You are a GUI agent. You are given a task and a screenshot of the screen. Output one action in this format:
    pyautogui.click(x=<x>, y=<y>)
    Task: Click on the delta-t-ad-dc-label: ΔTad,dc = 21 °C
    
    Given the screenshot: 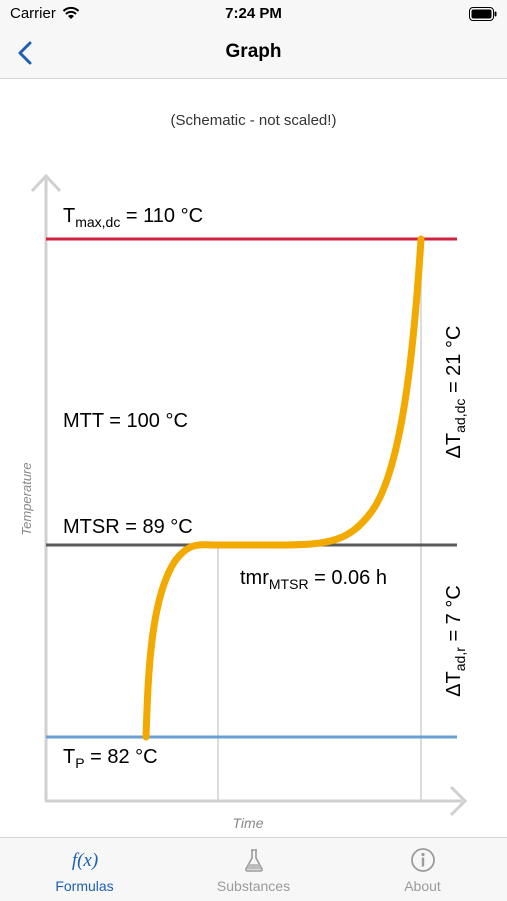 What is the action you would take?
    pyautogui.click(x=455, y=392)
    